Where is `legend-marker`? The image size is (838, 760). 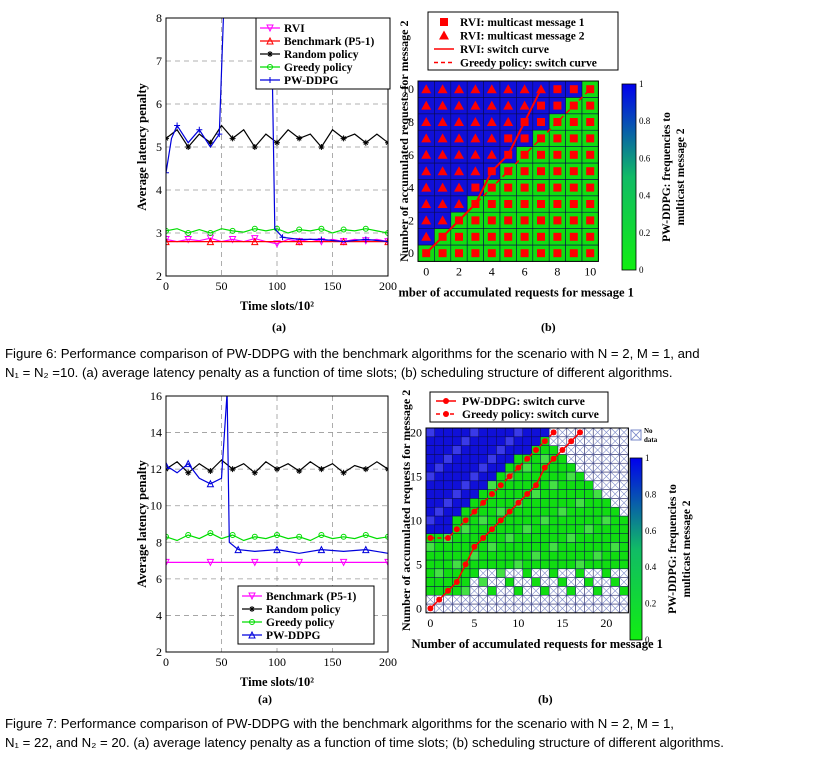
legend-marker is located at coordinates (252, 609).